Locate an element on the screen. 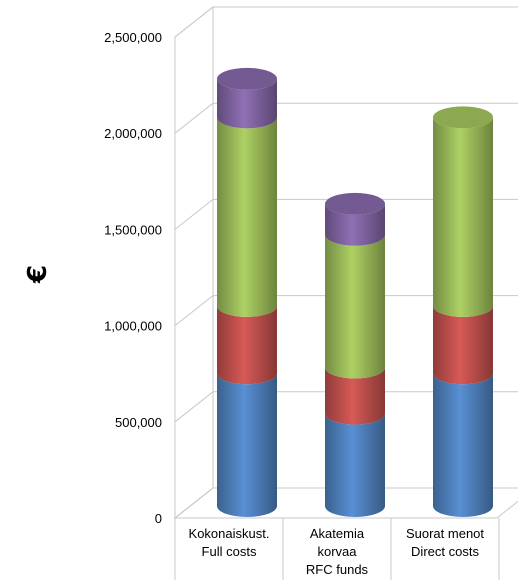 This screenshot has width=518, height=582. left-wall is located at coordinates (194, 262).